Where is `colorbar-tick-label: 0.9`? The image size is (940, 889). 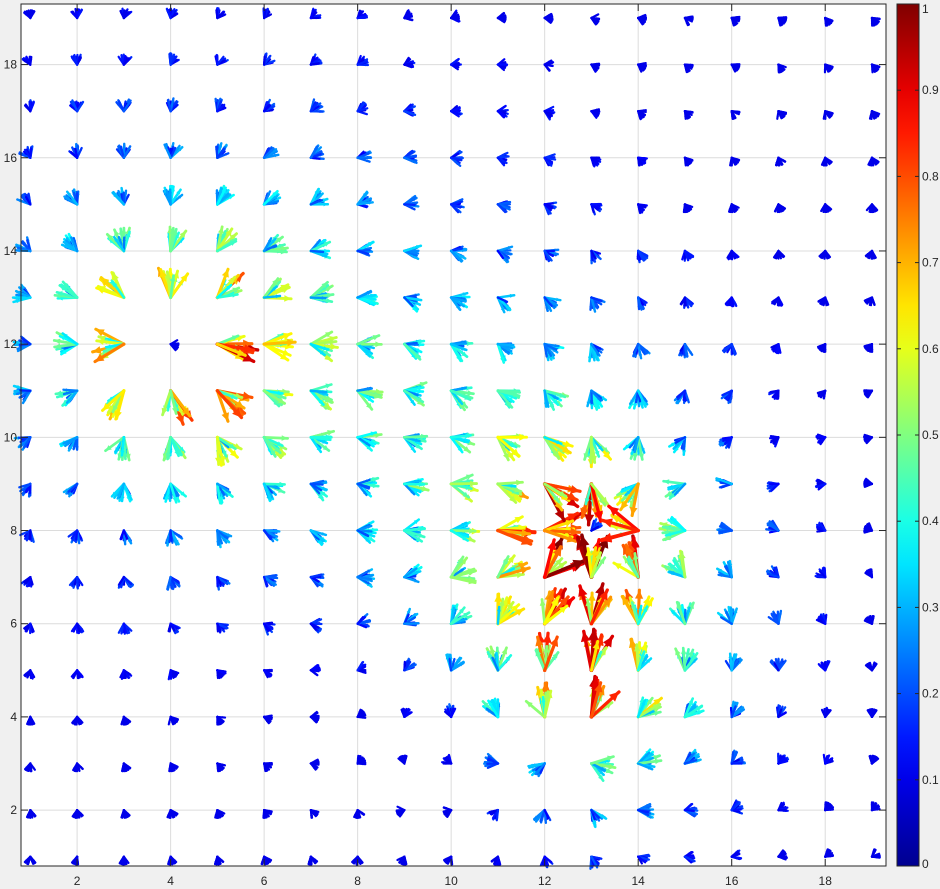
colorbar-tick-label: 0.9 is located at coordinates (930, 90).